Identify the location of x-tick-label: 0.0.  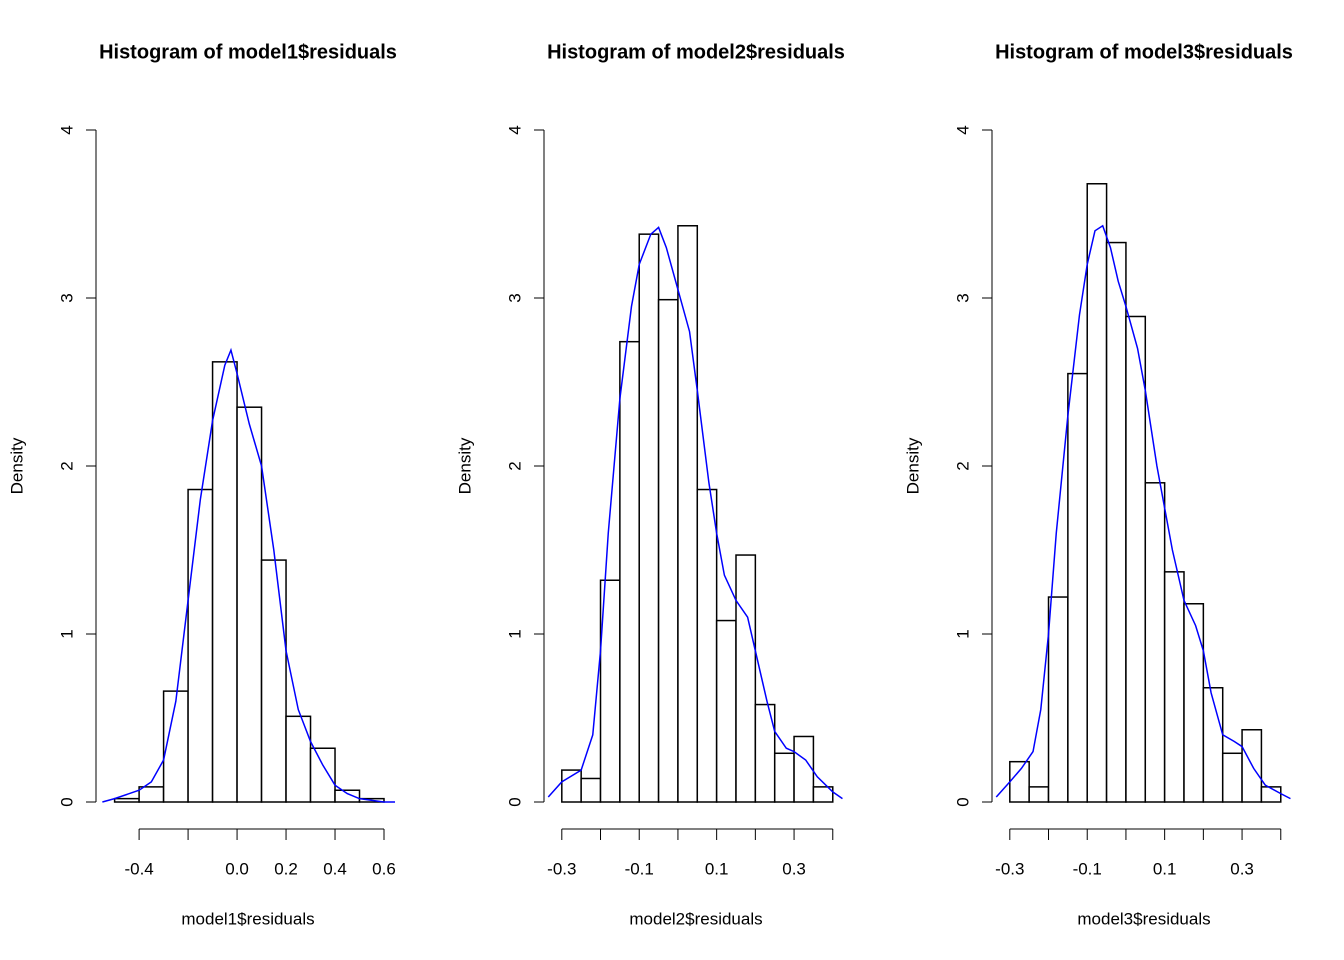
(237, 868).